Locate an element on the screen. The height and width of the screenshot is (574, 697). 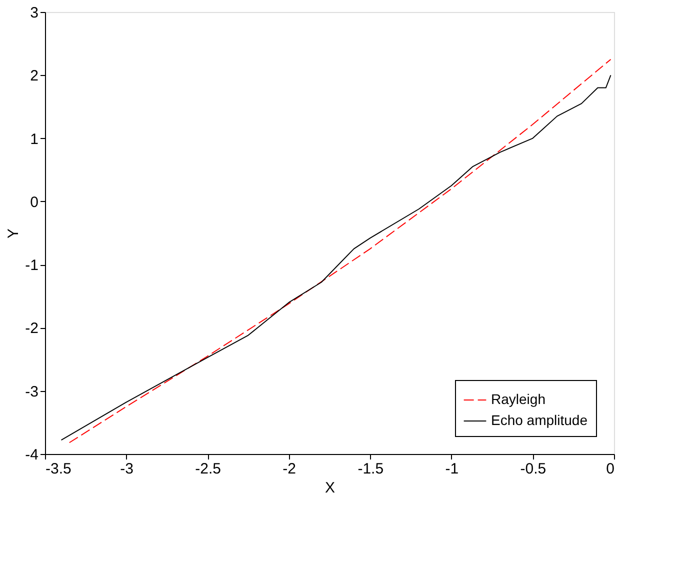
y-tick-label: -3 is located at coordinates (31, 391).